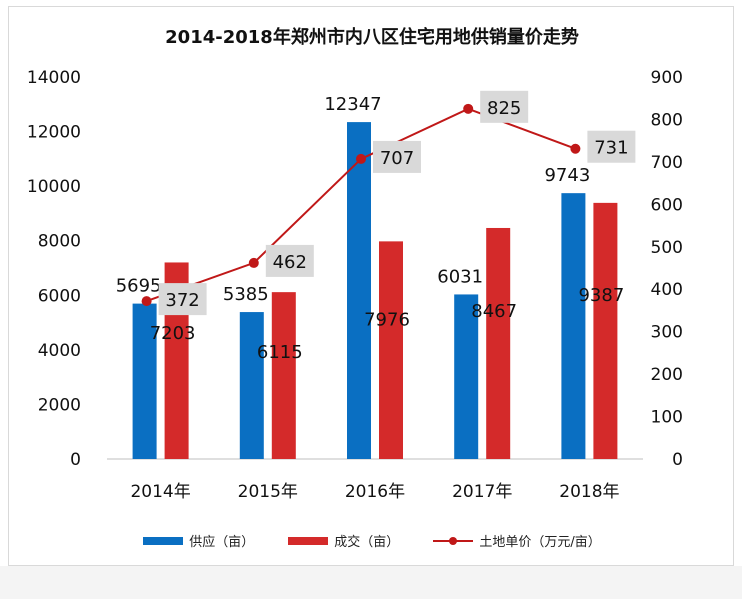  I want to click on y-right-tick-label: 700, so click(667, 163).